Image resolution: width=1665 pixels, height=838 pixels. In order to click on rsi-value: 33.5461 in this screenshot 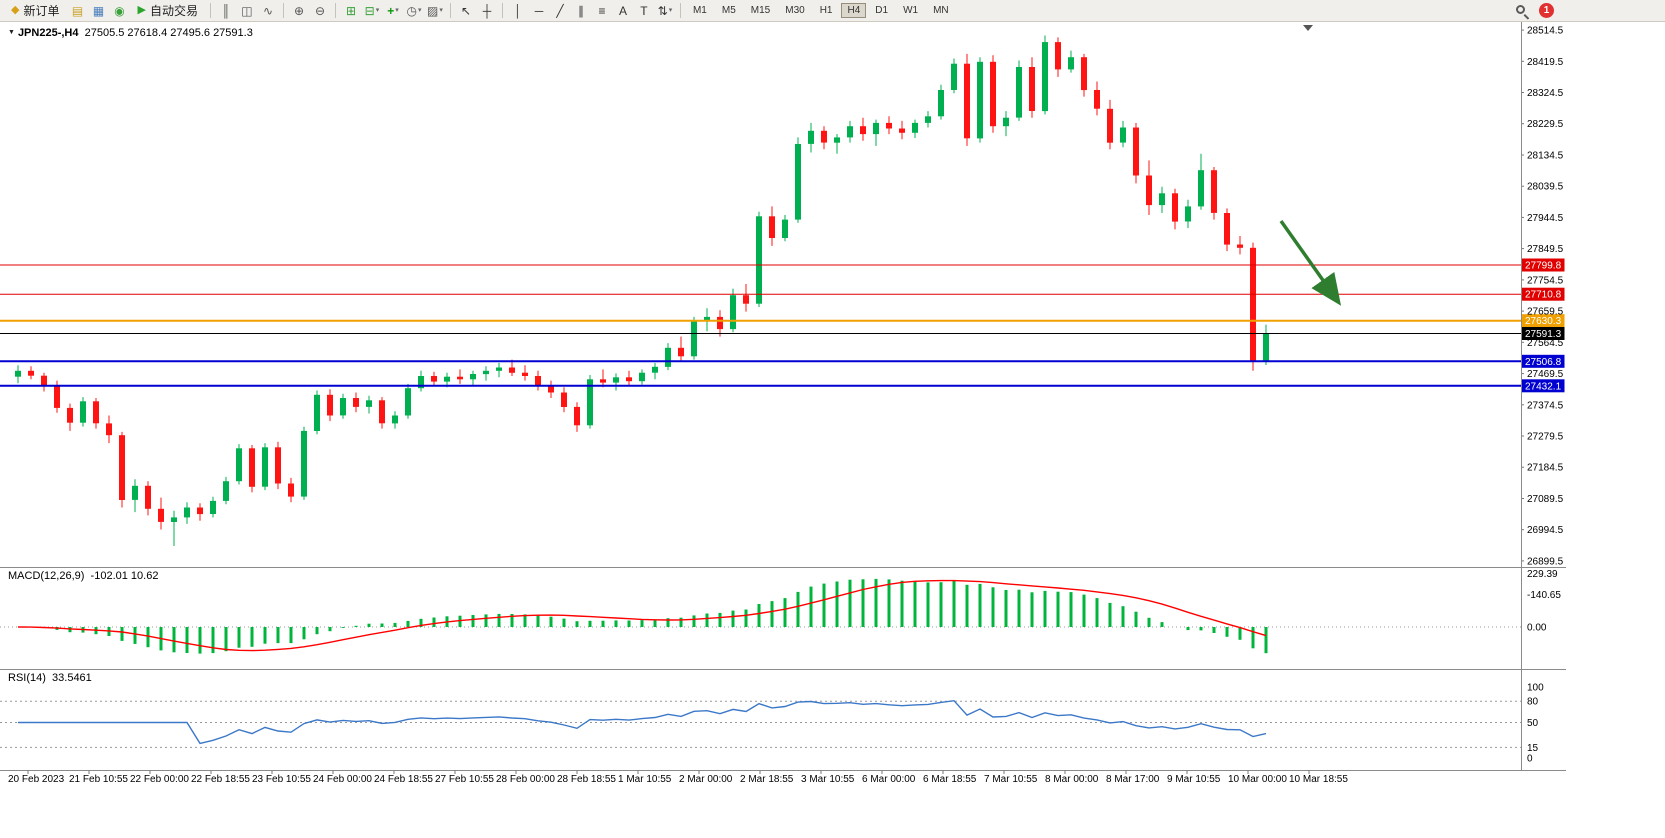, I will do `click(72, 678)`.